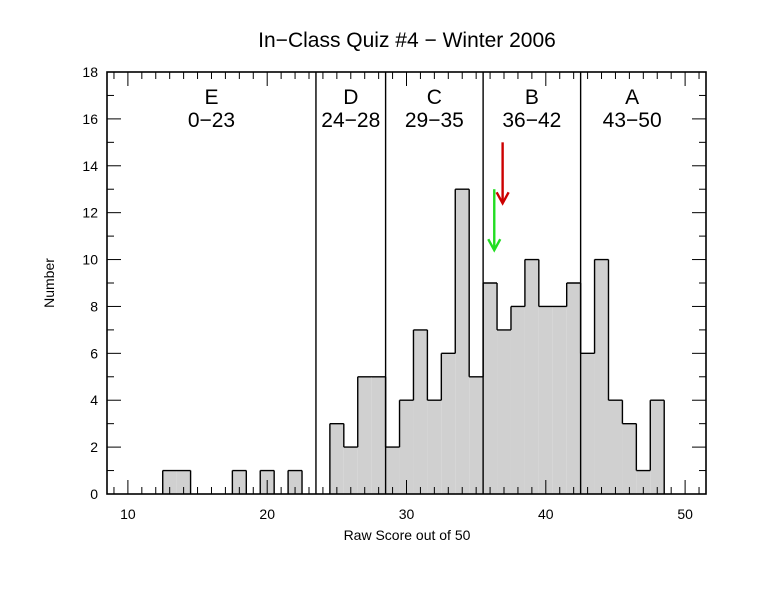  I want to click on y-tick-label: 12, so click(90, 213).